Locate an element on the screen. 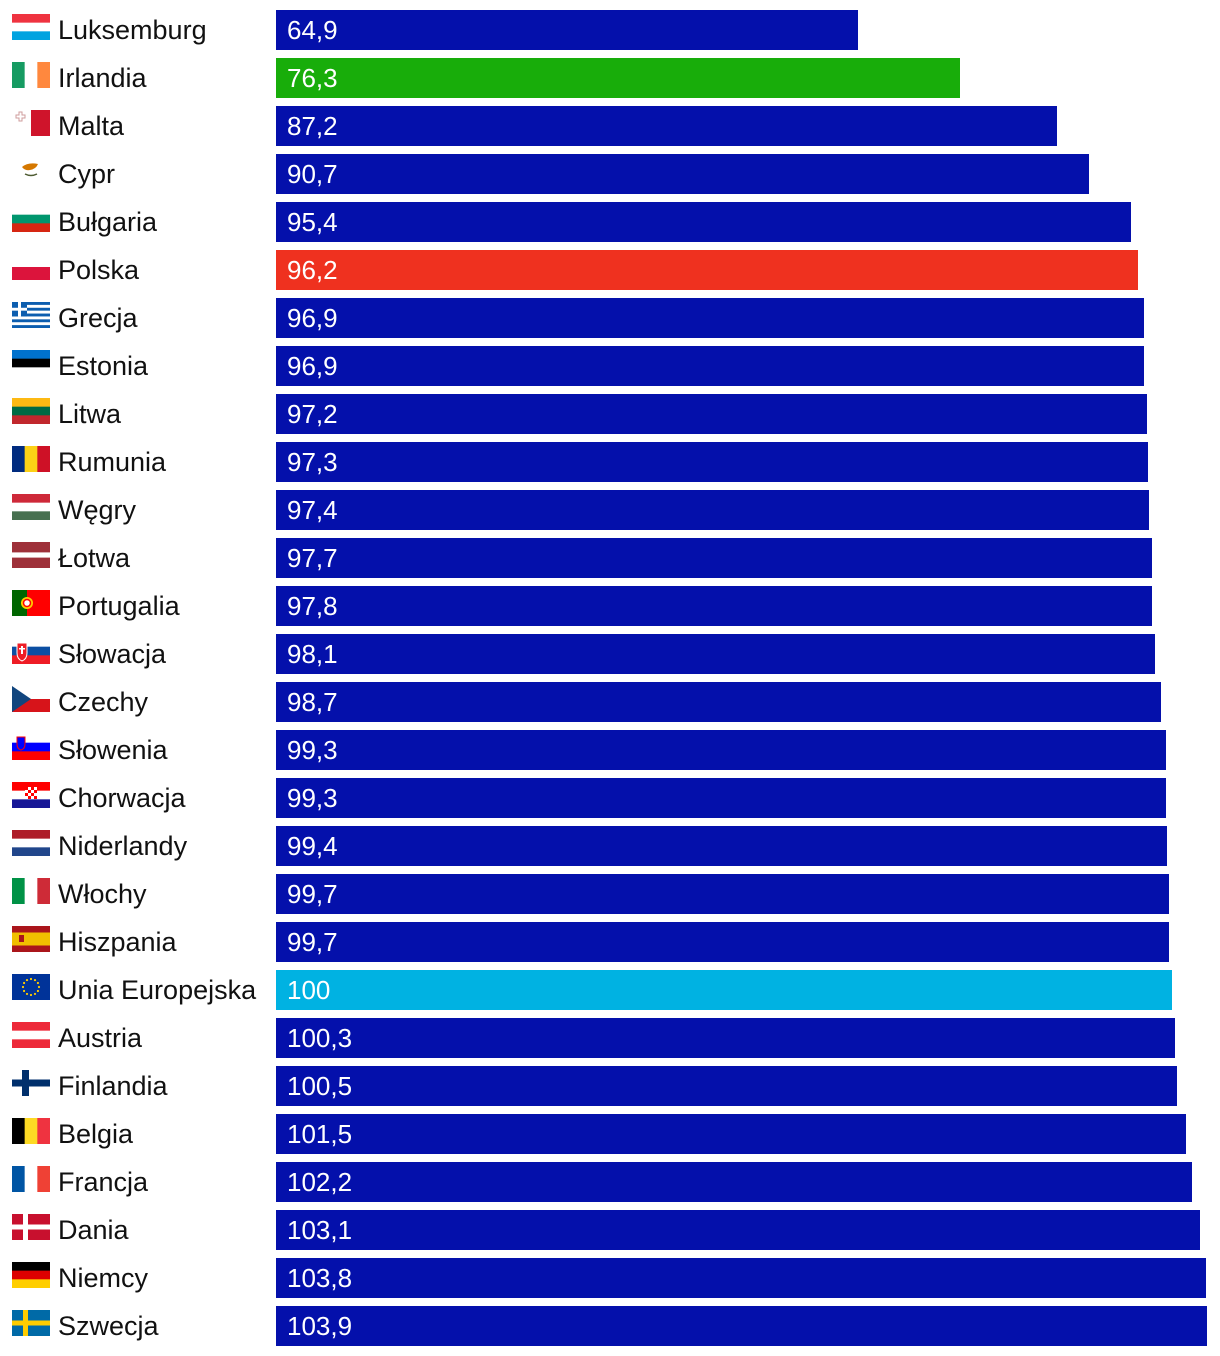  category-label: Łotwa is located at coordinates (94, 558).